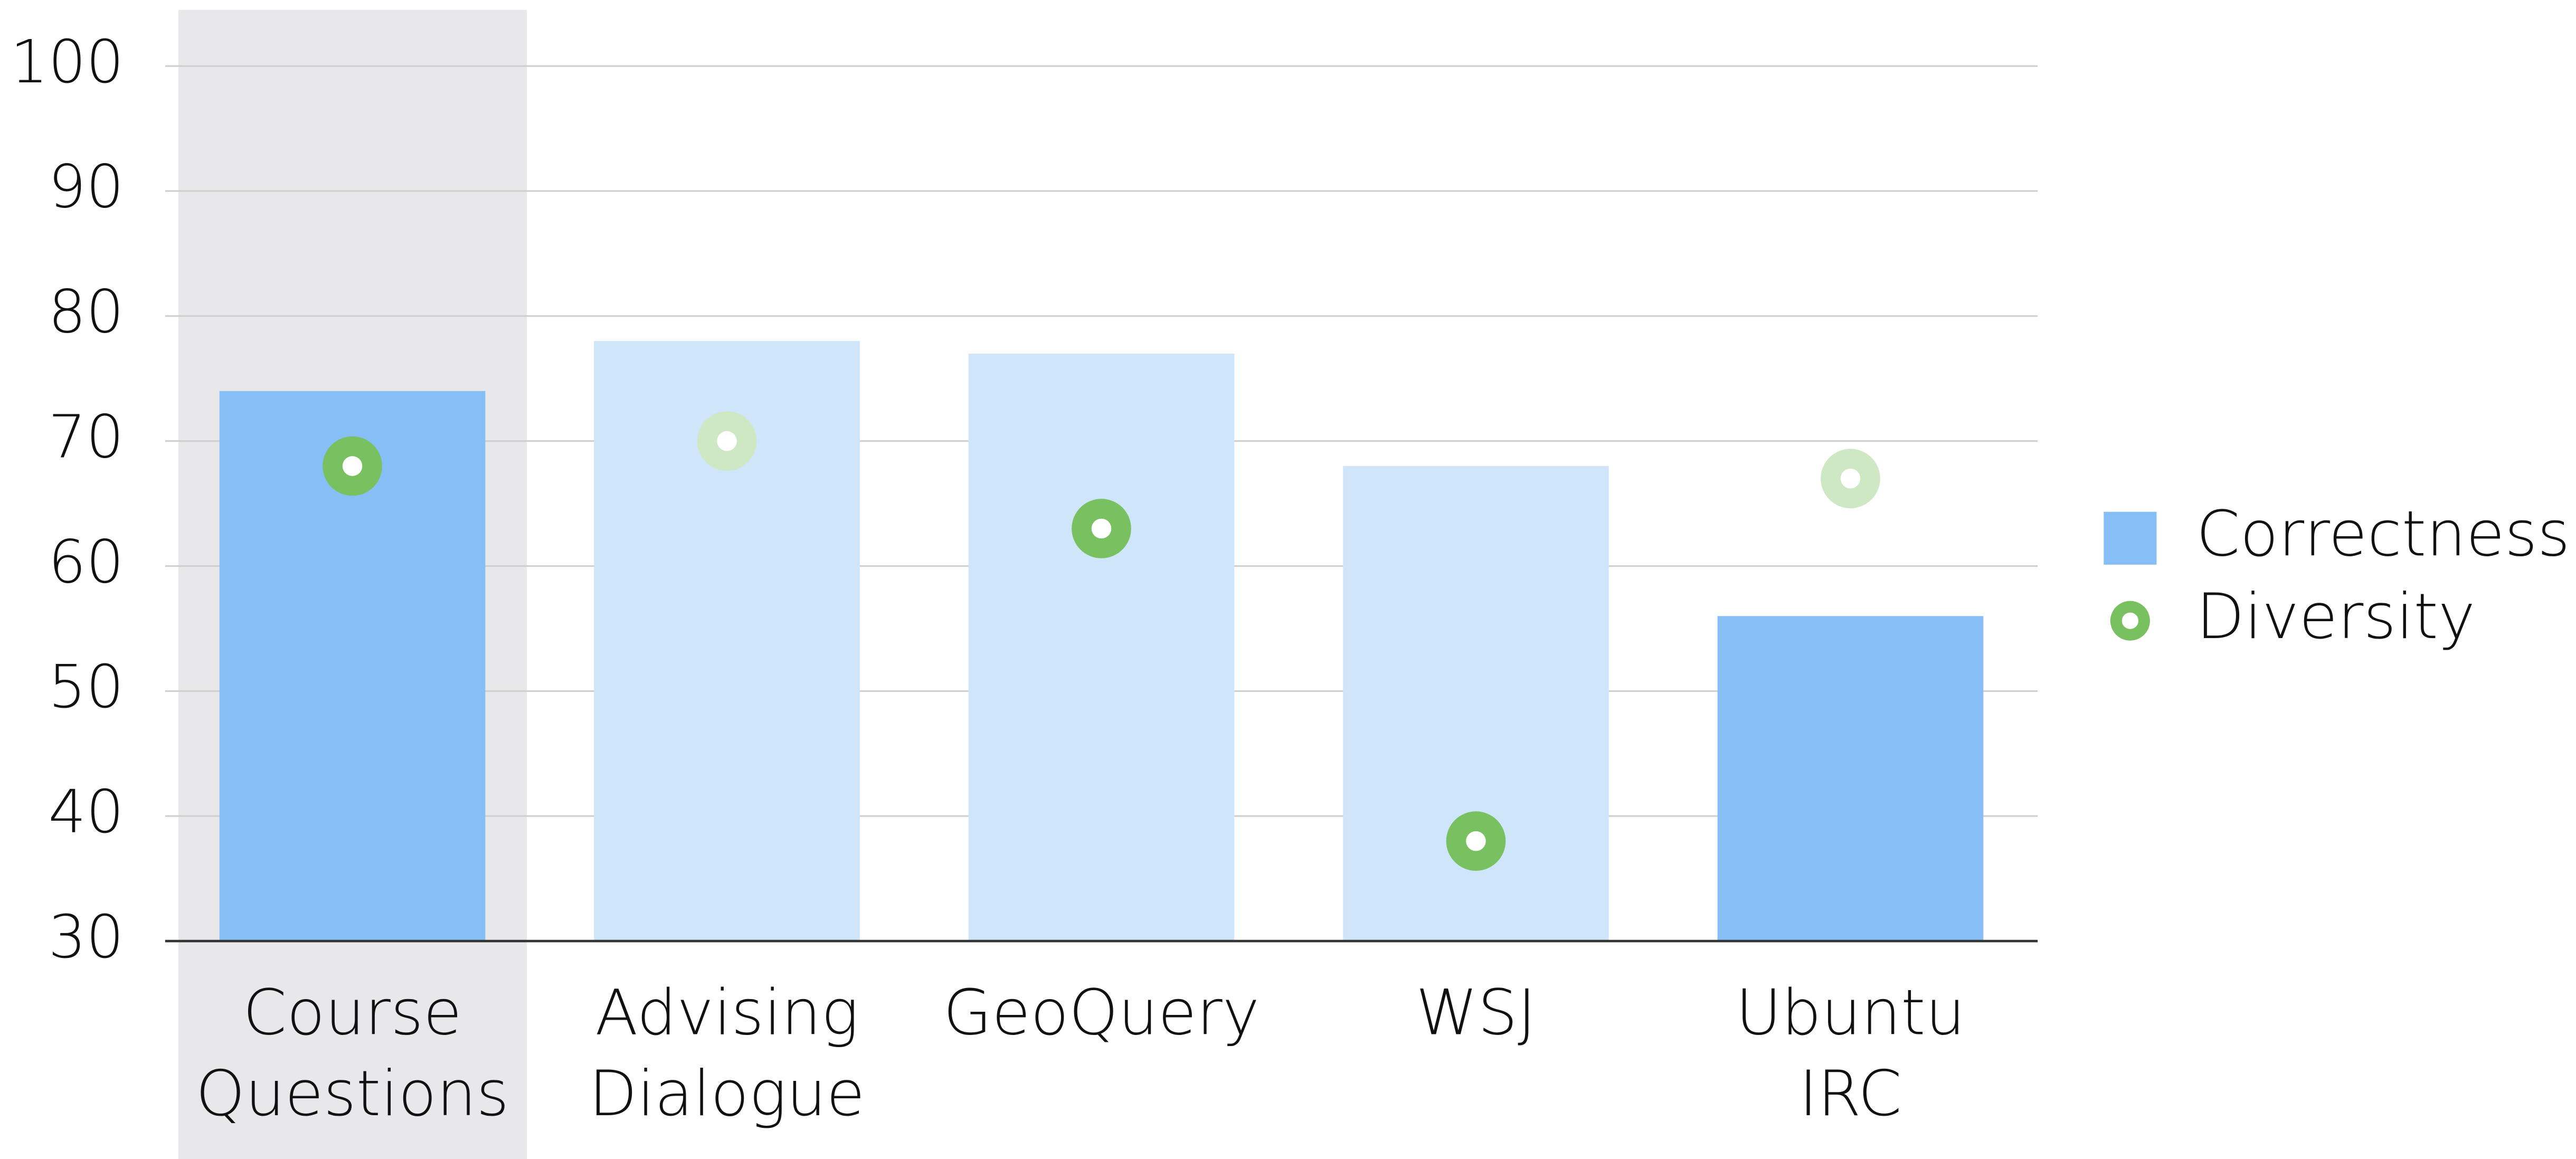  What do you see at coordinates (86, 436) in the screenshot?
I see `y-tick-label: 70` at bounding box center [86, 436].